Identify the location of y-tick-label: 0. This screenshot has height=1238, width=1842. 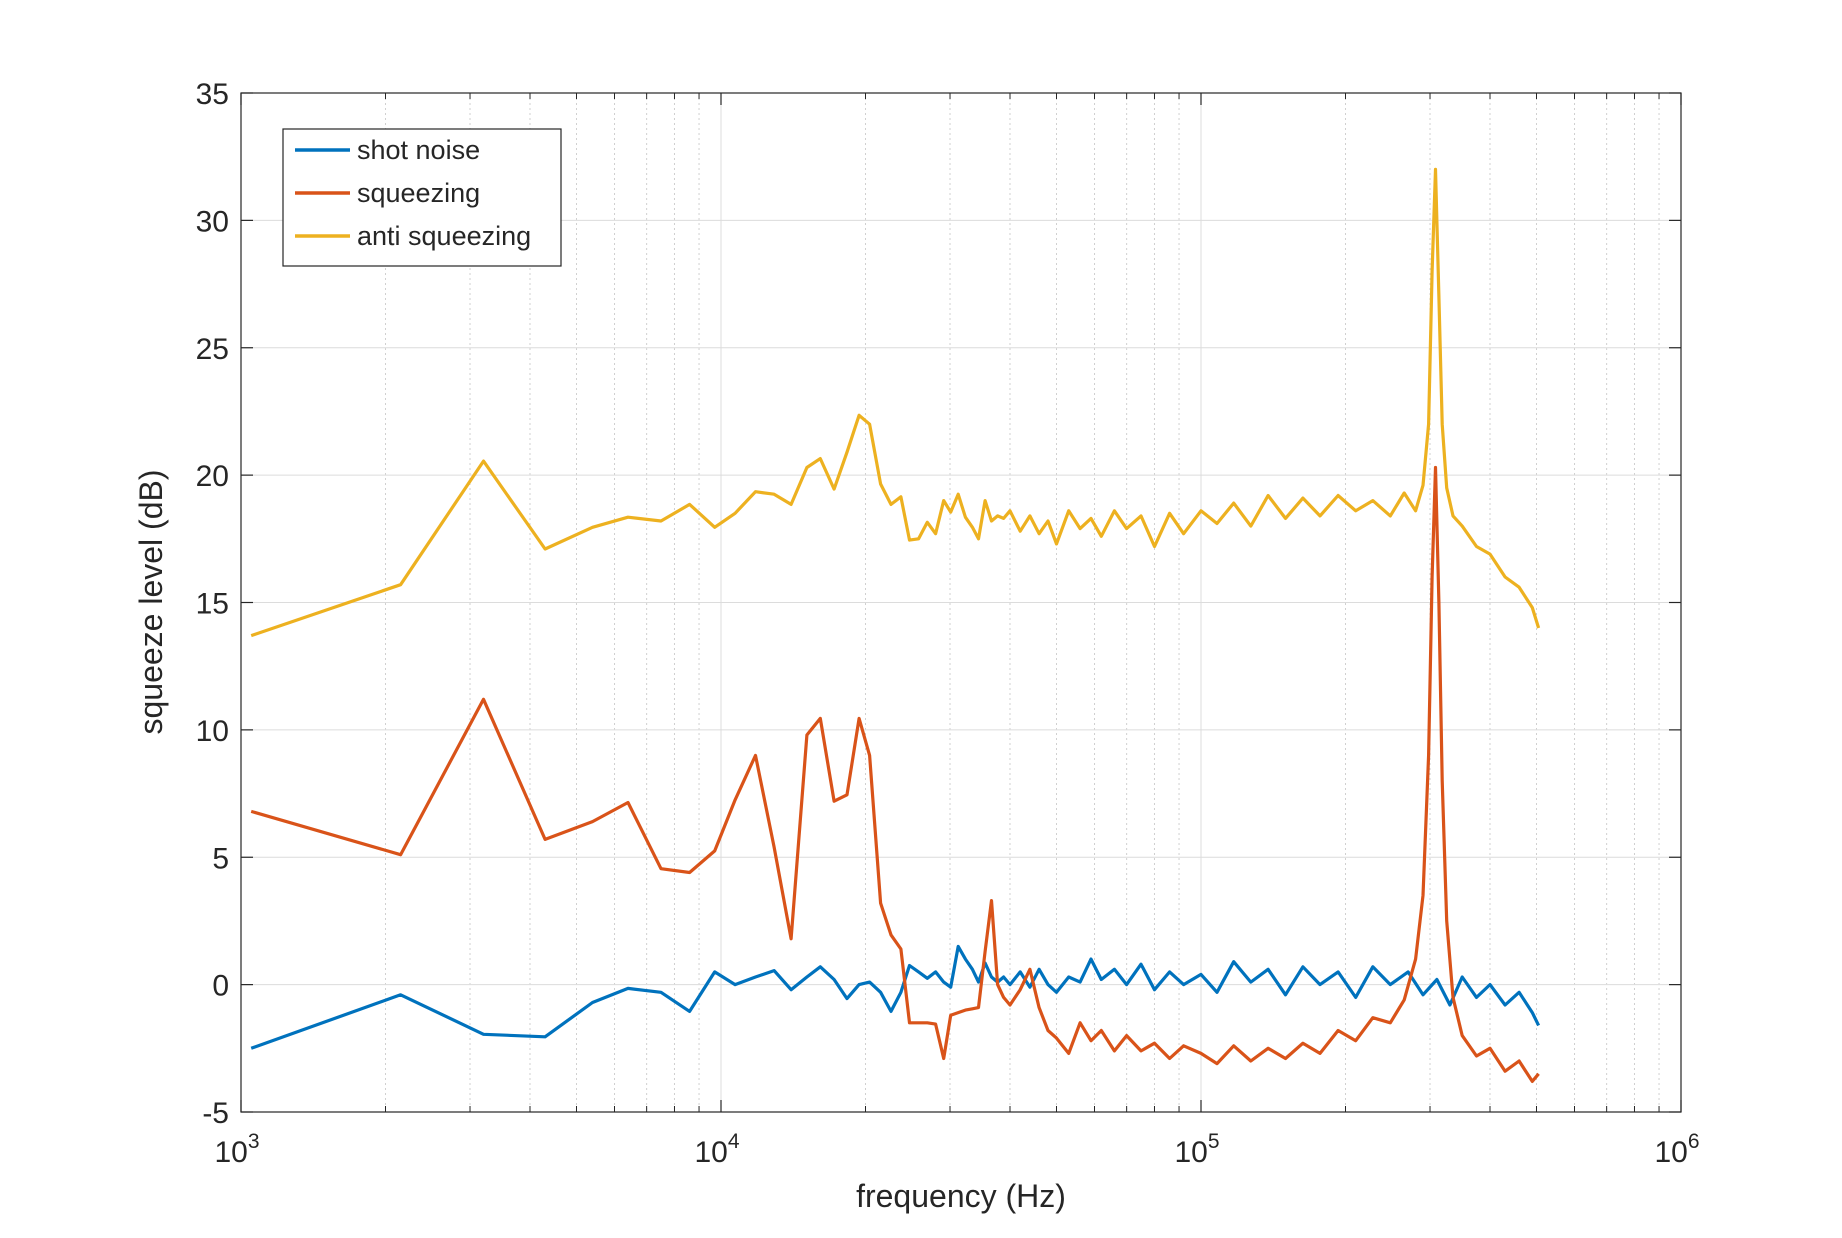
(220, 986).